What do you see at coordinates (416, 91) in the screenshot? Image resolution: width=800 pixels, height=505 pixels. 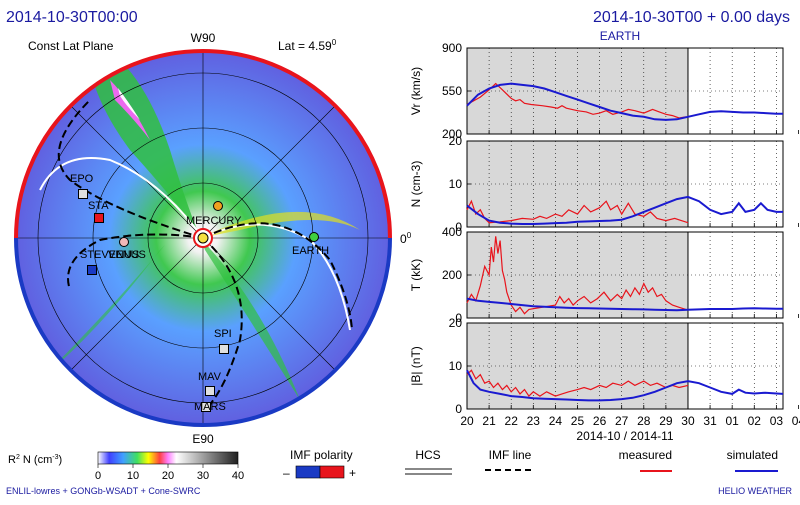 I see `y-axis-label: Vr (km/s)` at bounding box center [416, 91].